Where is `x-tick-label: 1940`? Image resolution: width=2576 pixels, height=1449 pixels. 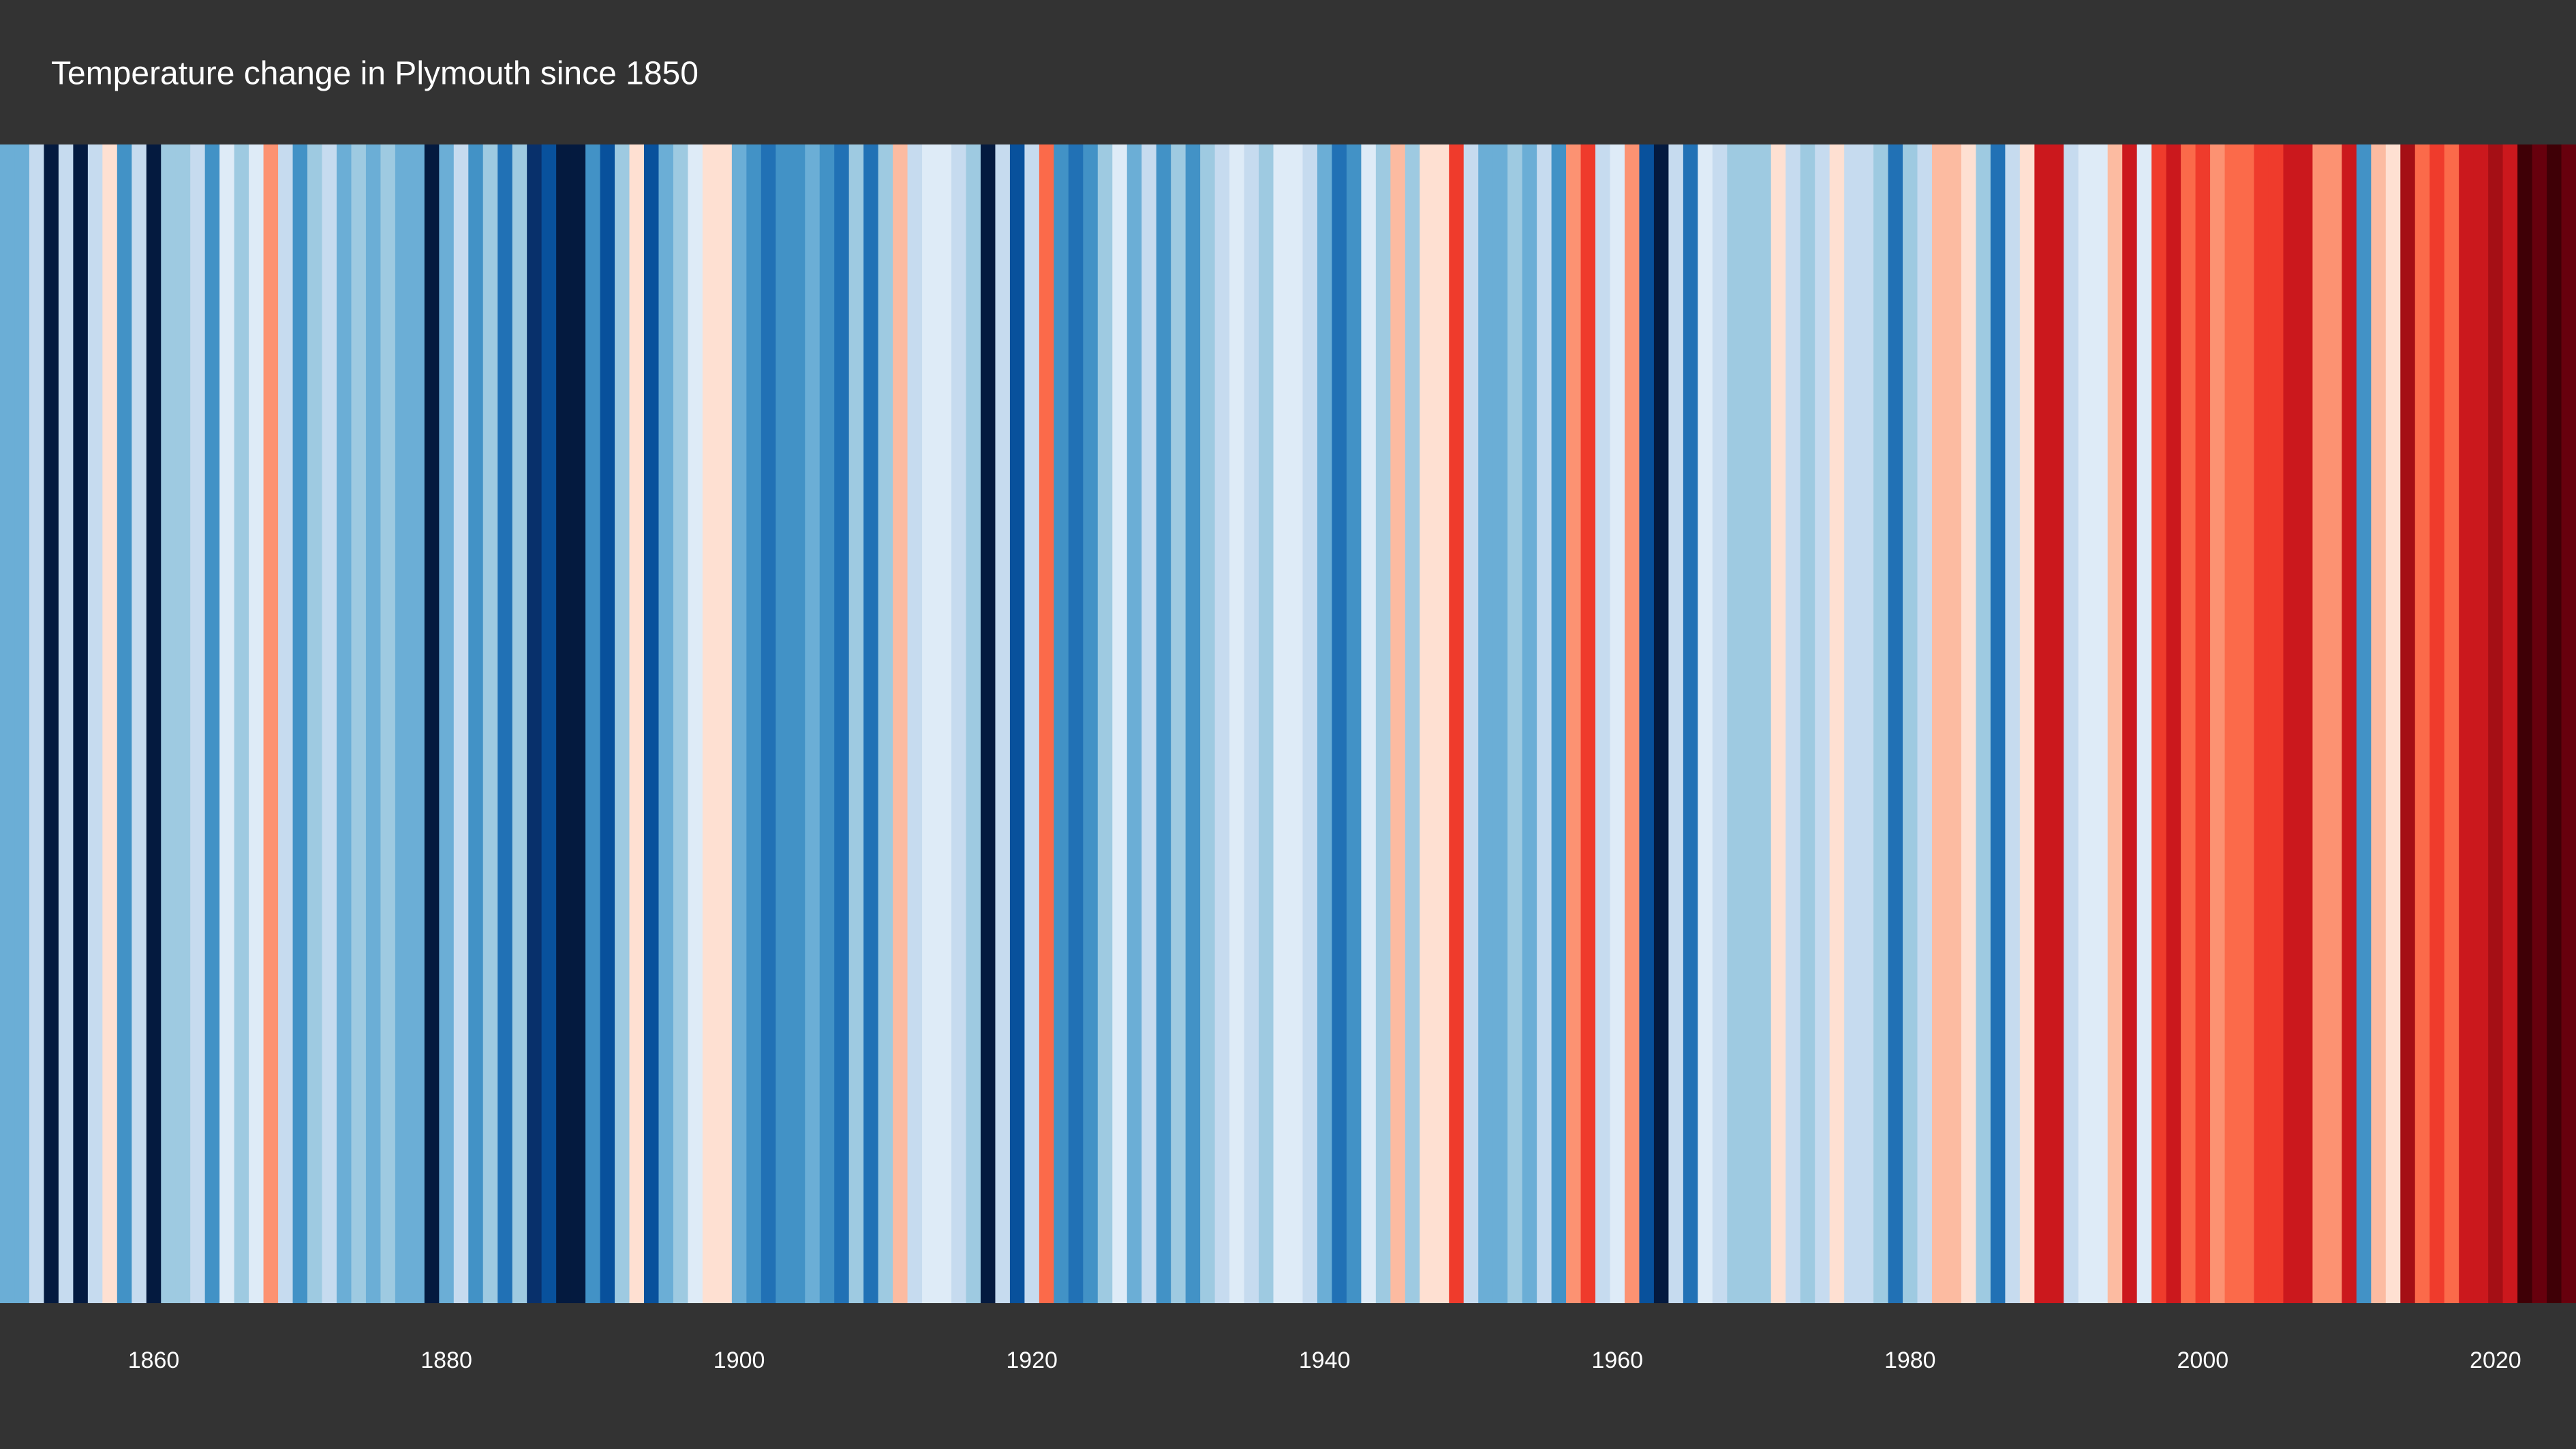 x-tick-label: 1940 is located at coordinates (1325, 1360).